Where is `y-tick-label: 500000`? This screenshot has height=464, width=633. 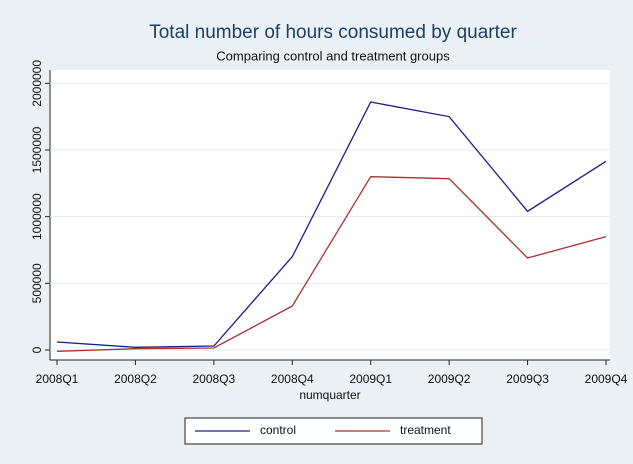
y-tick-label: 500000 is located at coordinates (37, 283).